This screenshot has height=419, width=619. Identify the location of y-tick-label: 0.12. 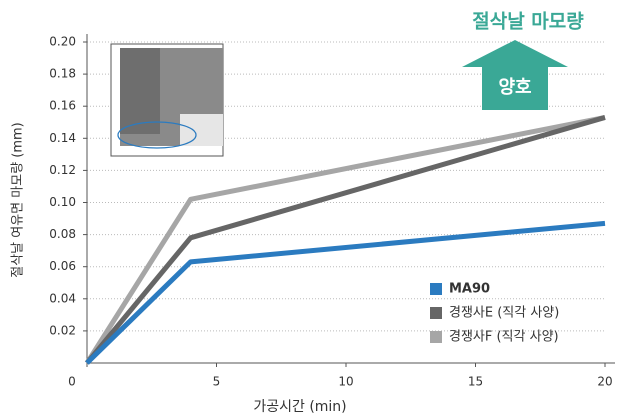
(62, 170).